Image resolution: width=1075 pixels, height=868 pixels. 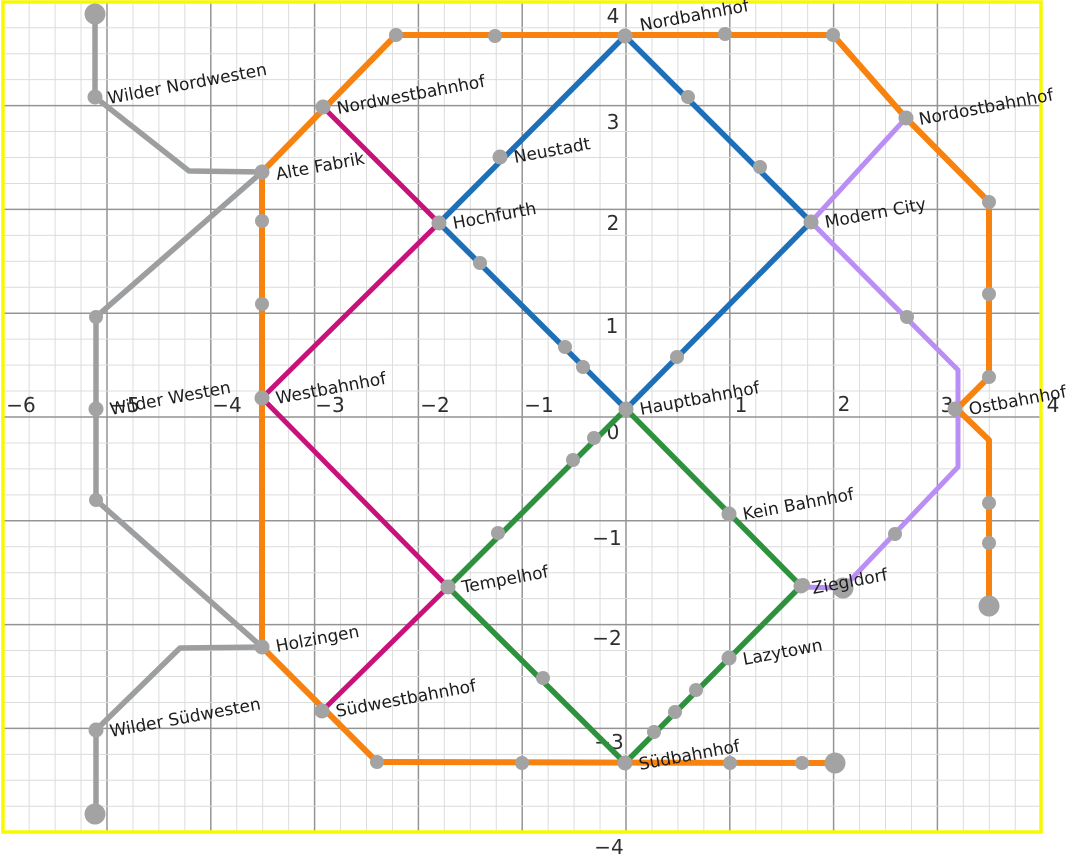 What do you see at coordinates (187, 84) in the screenshot?
I see `station-label-wilder-nordwesten: Wilder Nordwesten` at bounding box center [187, 84].